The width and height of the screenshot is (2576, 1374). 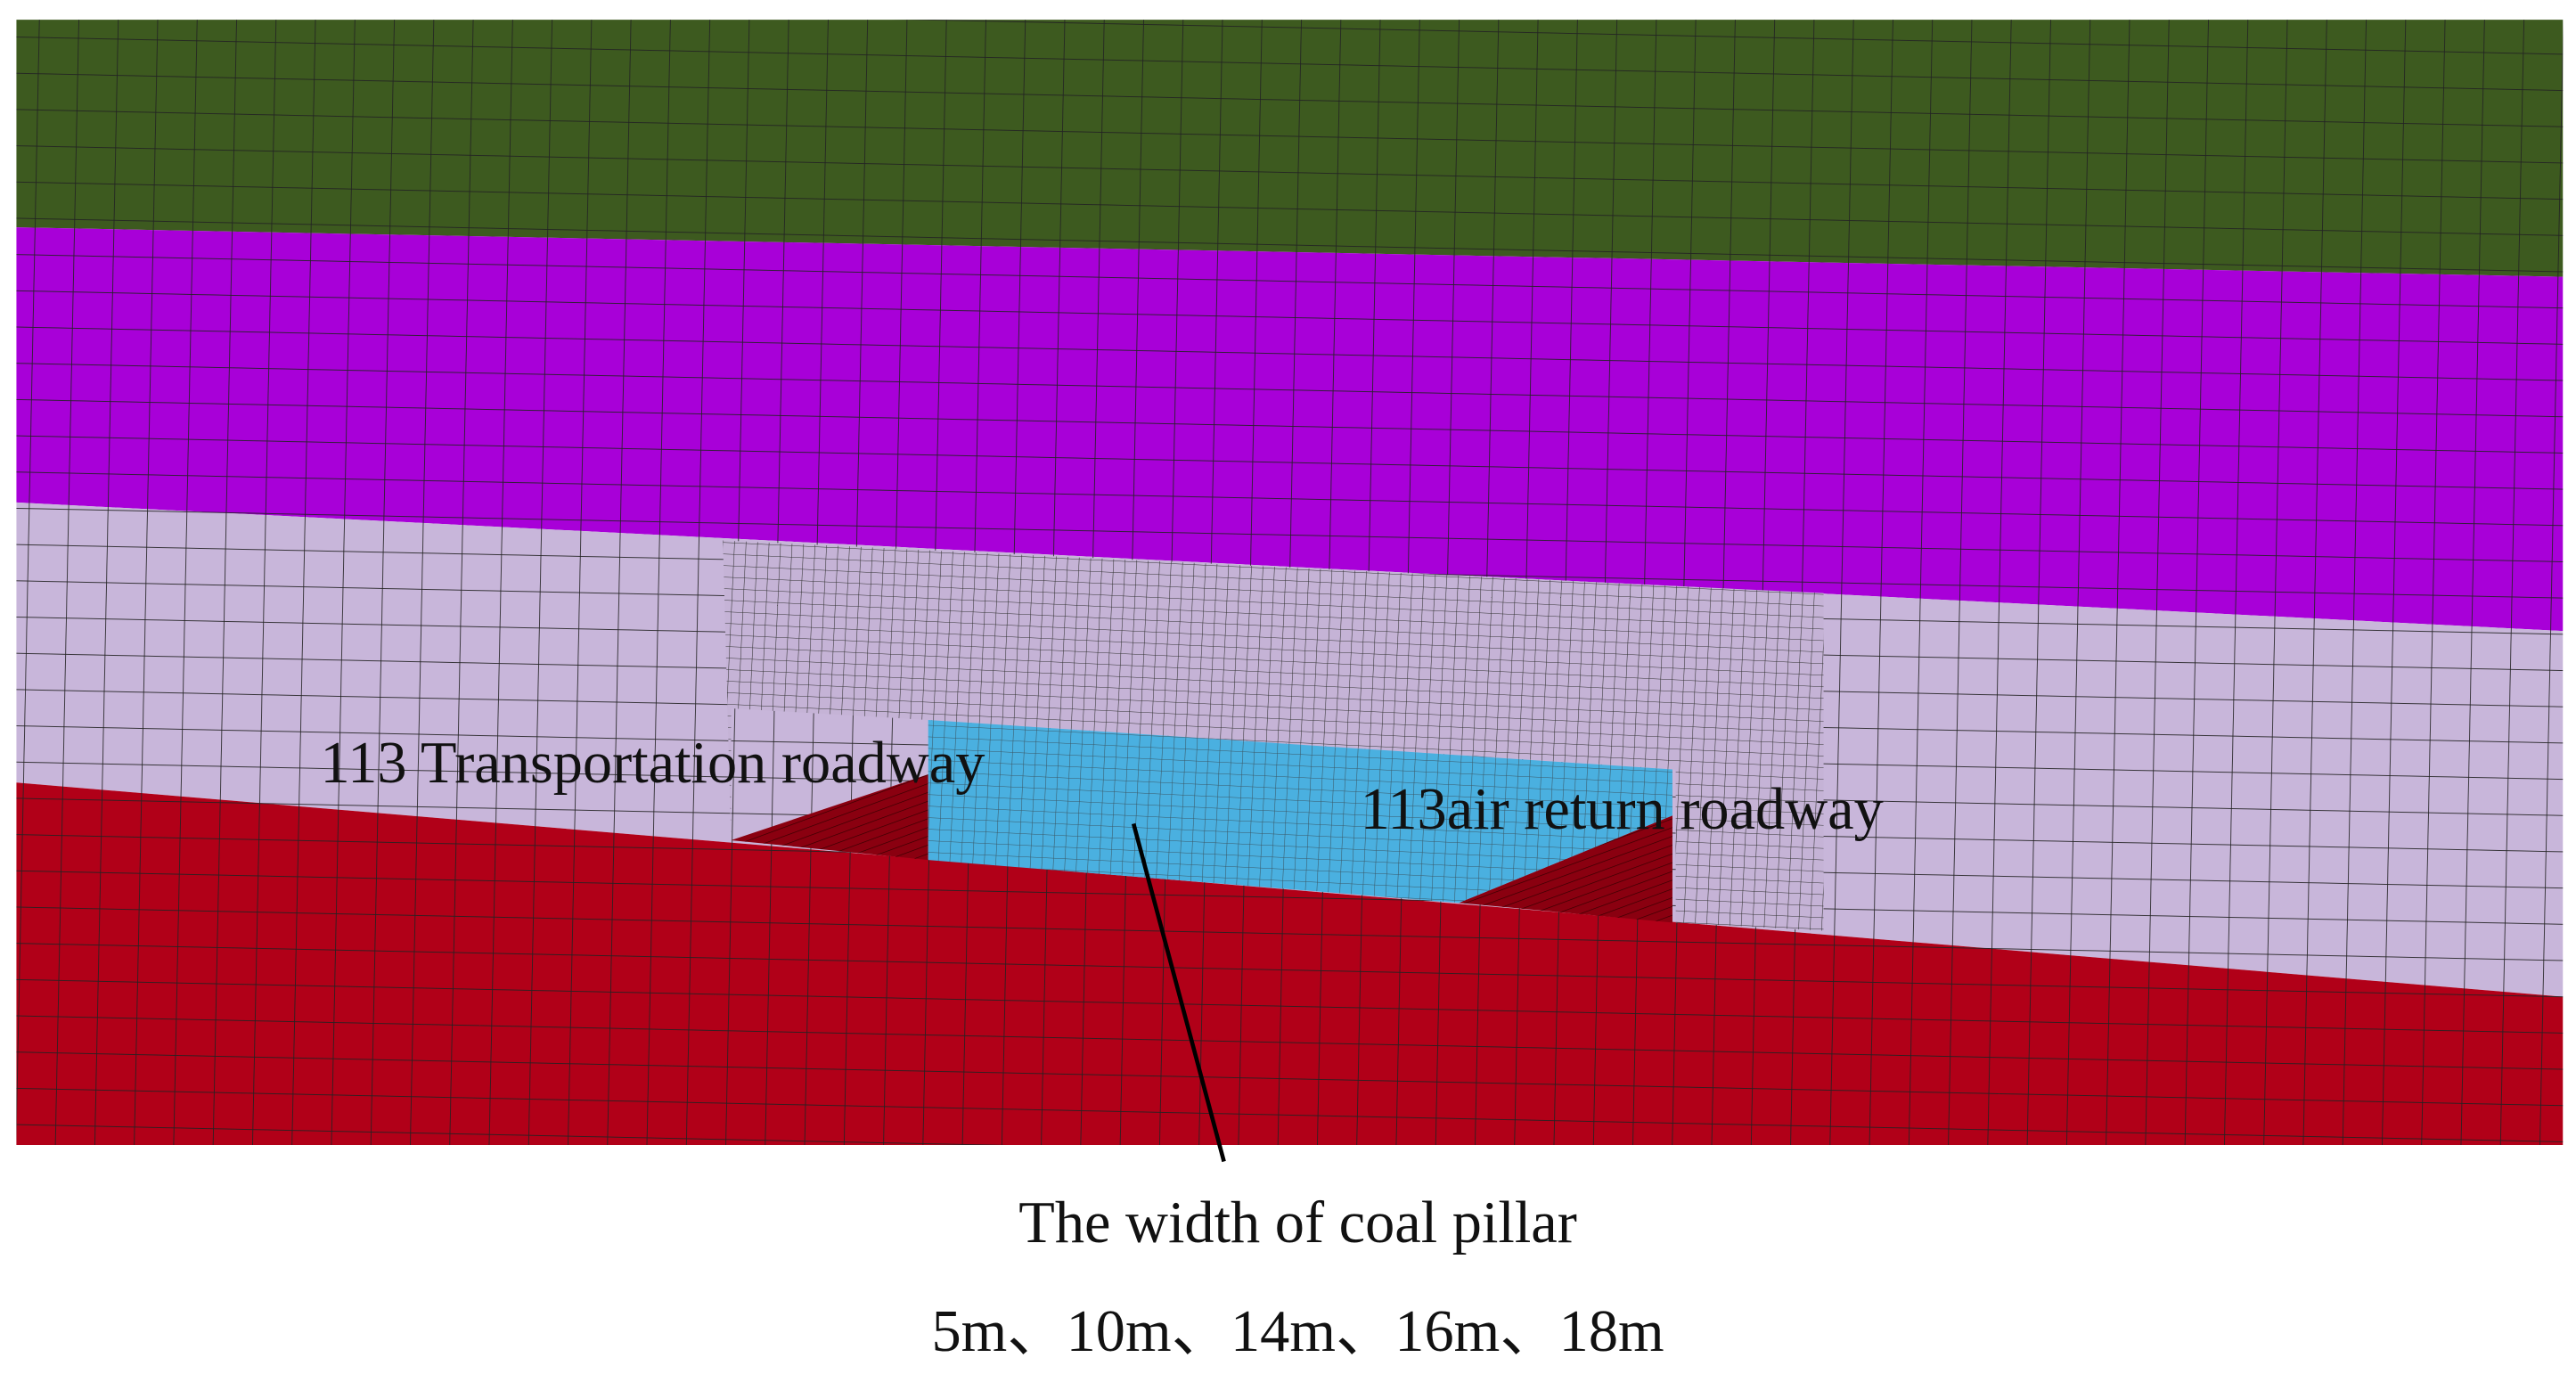 What do you see at coordinates (1297, 1332) in the screenshot?
I see `caption-widths: 5m、10m、14m、16m、18m` at bounding box center [1297, 1332].